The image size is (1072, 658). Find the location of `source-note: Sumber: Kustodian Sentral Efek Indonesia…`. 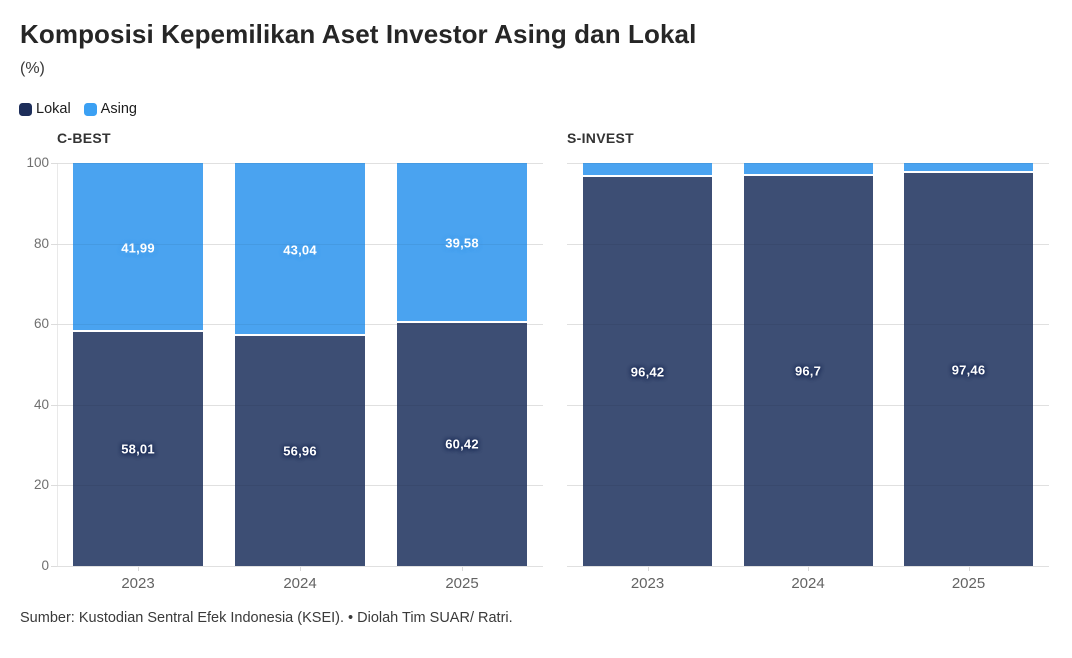

source-note: Sumber: Kustodian Sentral Efek Indonesia… is located at coordinates (266, 618).